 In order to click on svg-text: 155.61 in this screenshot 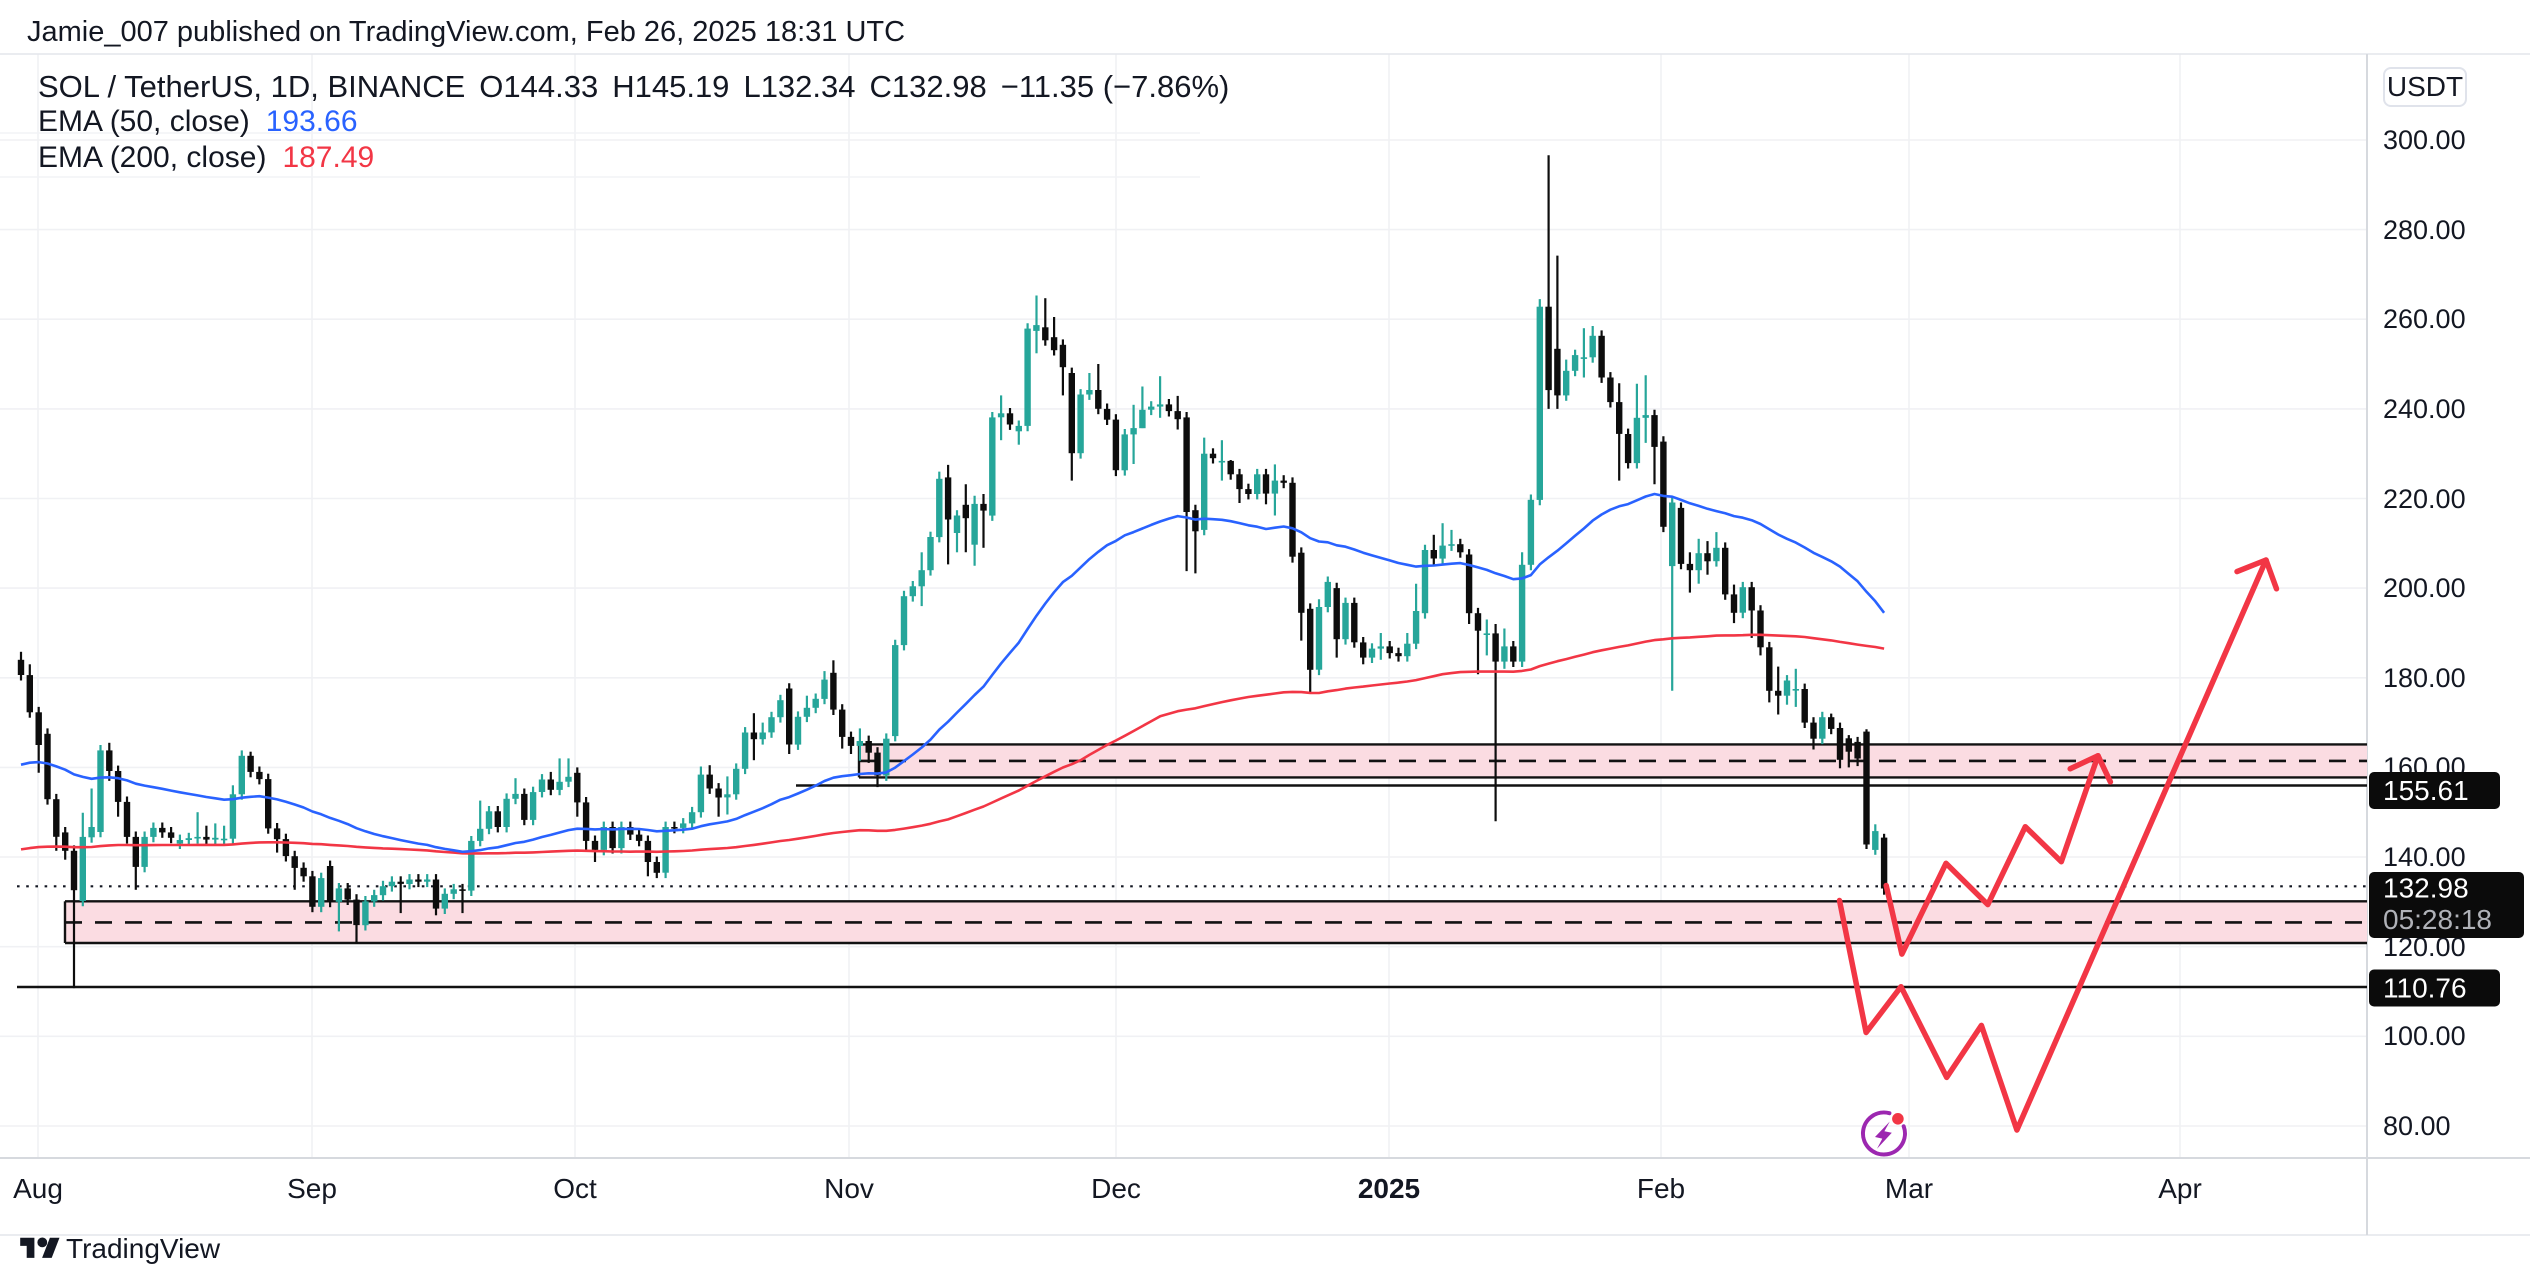, I will do `click(2426, 790)`.